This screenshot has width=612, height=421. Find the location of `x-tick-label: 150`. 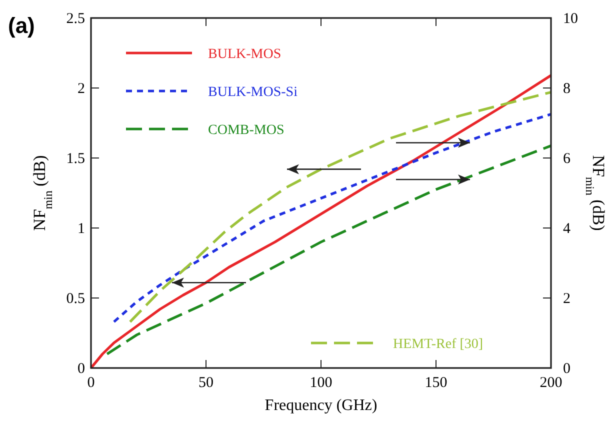

x-tick-label: 150 is located at coordinates (436, 383).